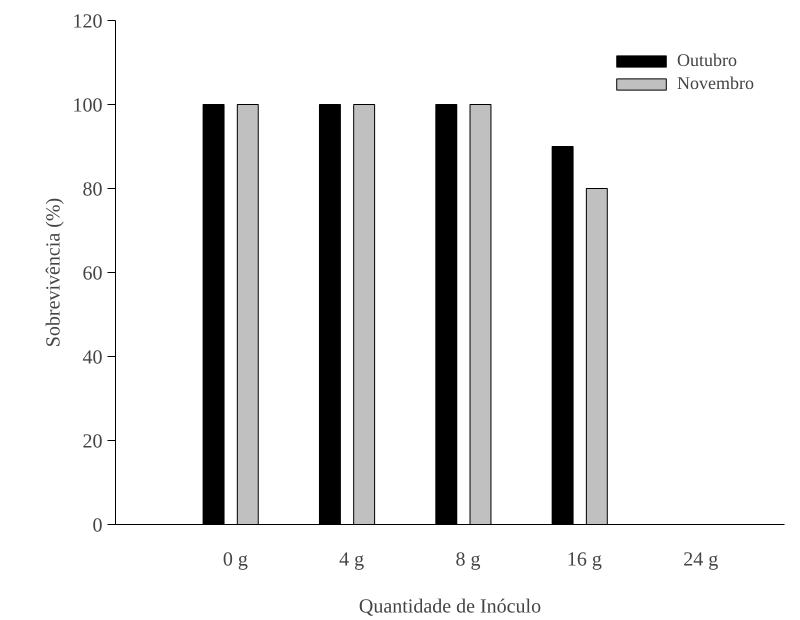 This screenshot has height=620, width=800. Describe the element at coordinates (92, 189) in the screenshot. I see `y-tick-label: 80` at that location.